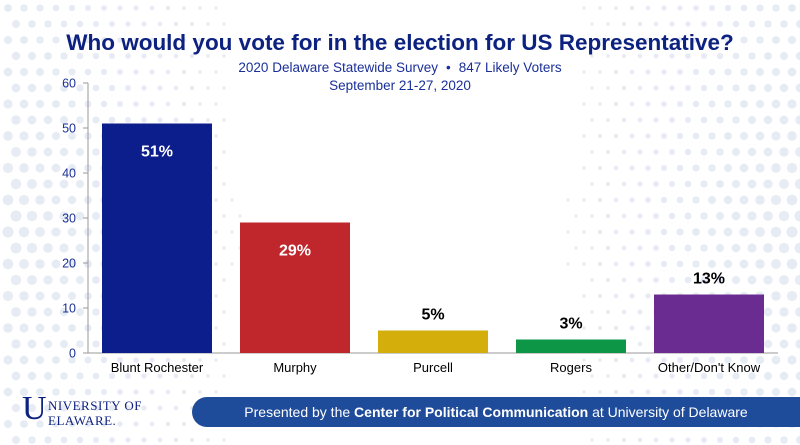 This screenshot has height=445, width=800. What do you see at coordinates (338, 67) in the screenshot?
I see `subtitle-survey: 2020 Delaware Statewide Survey` at bounding box center [338, 67].